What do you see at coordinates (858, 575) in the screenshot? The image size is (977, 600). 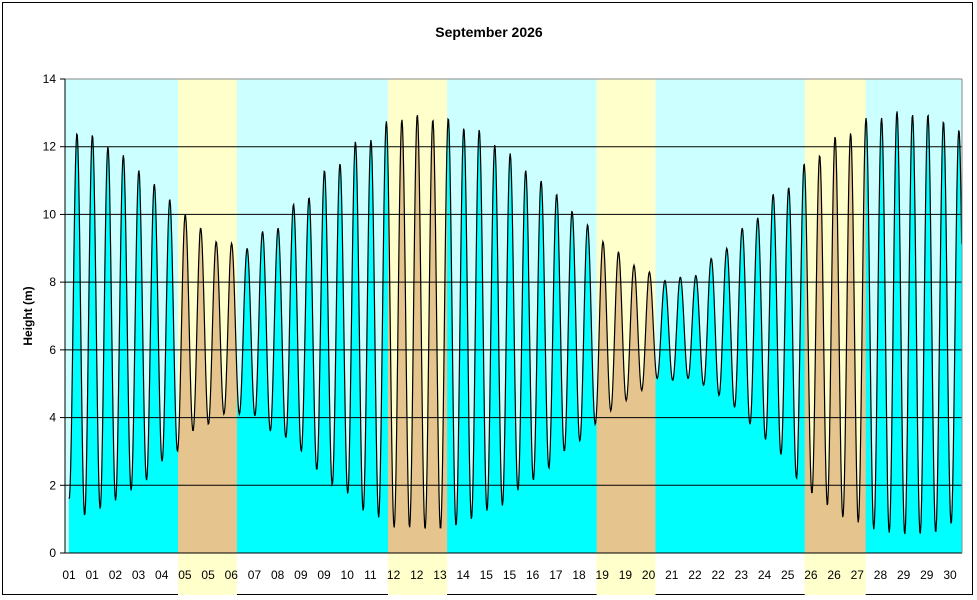 I see `x-tick-label: 27` at bounding box center [858, 575].